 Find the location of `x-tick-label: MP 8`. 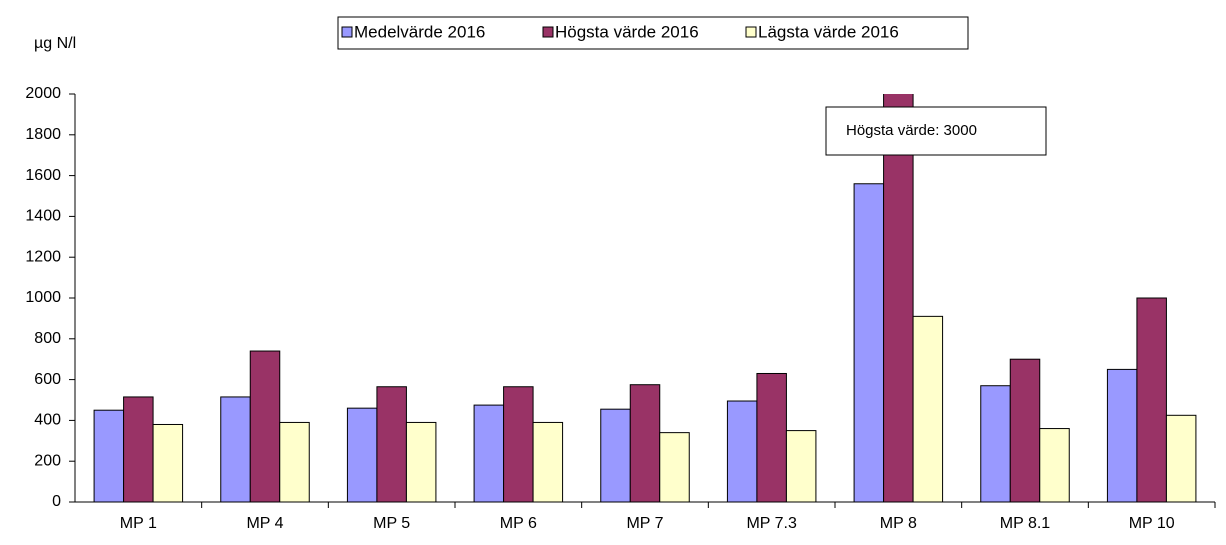

x-tick-label: MP 8 is located at coordinates (898, 523).